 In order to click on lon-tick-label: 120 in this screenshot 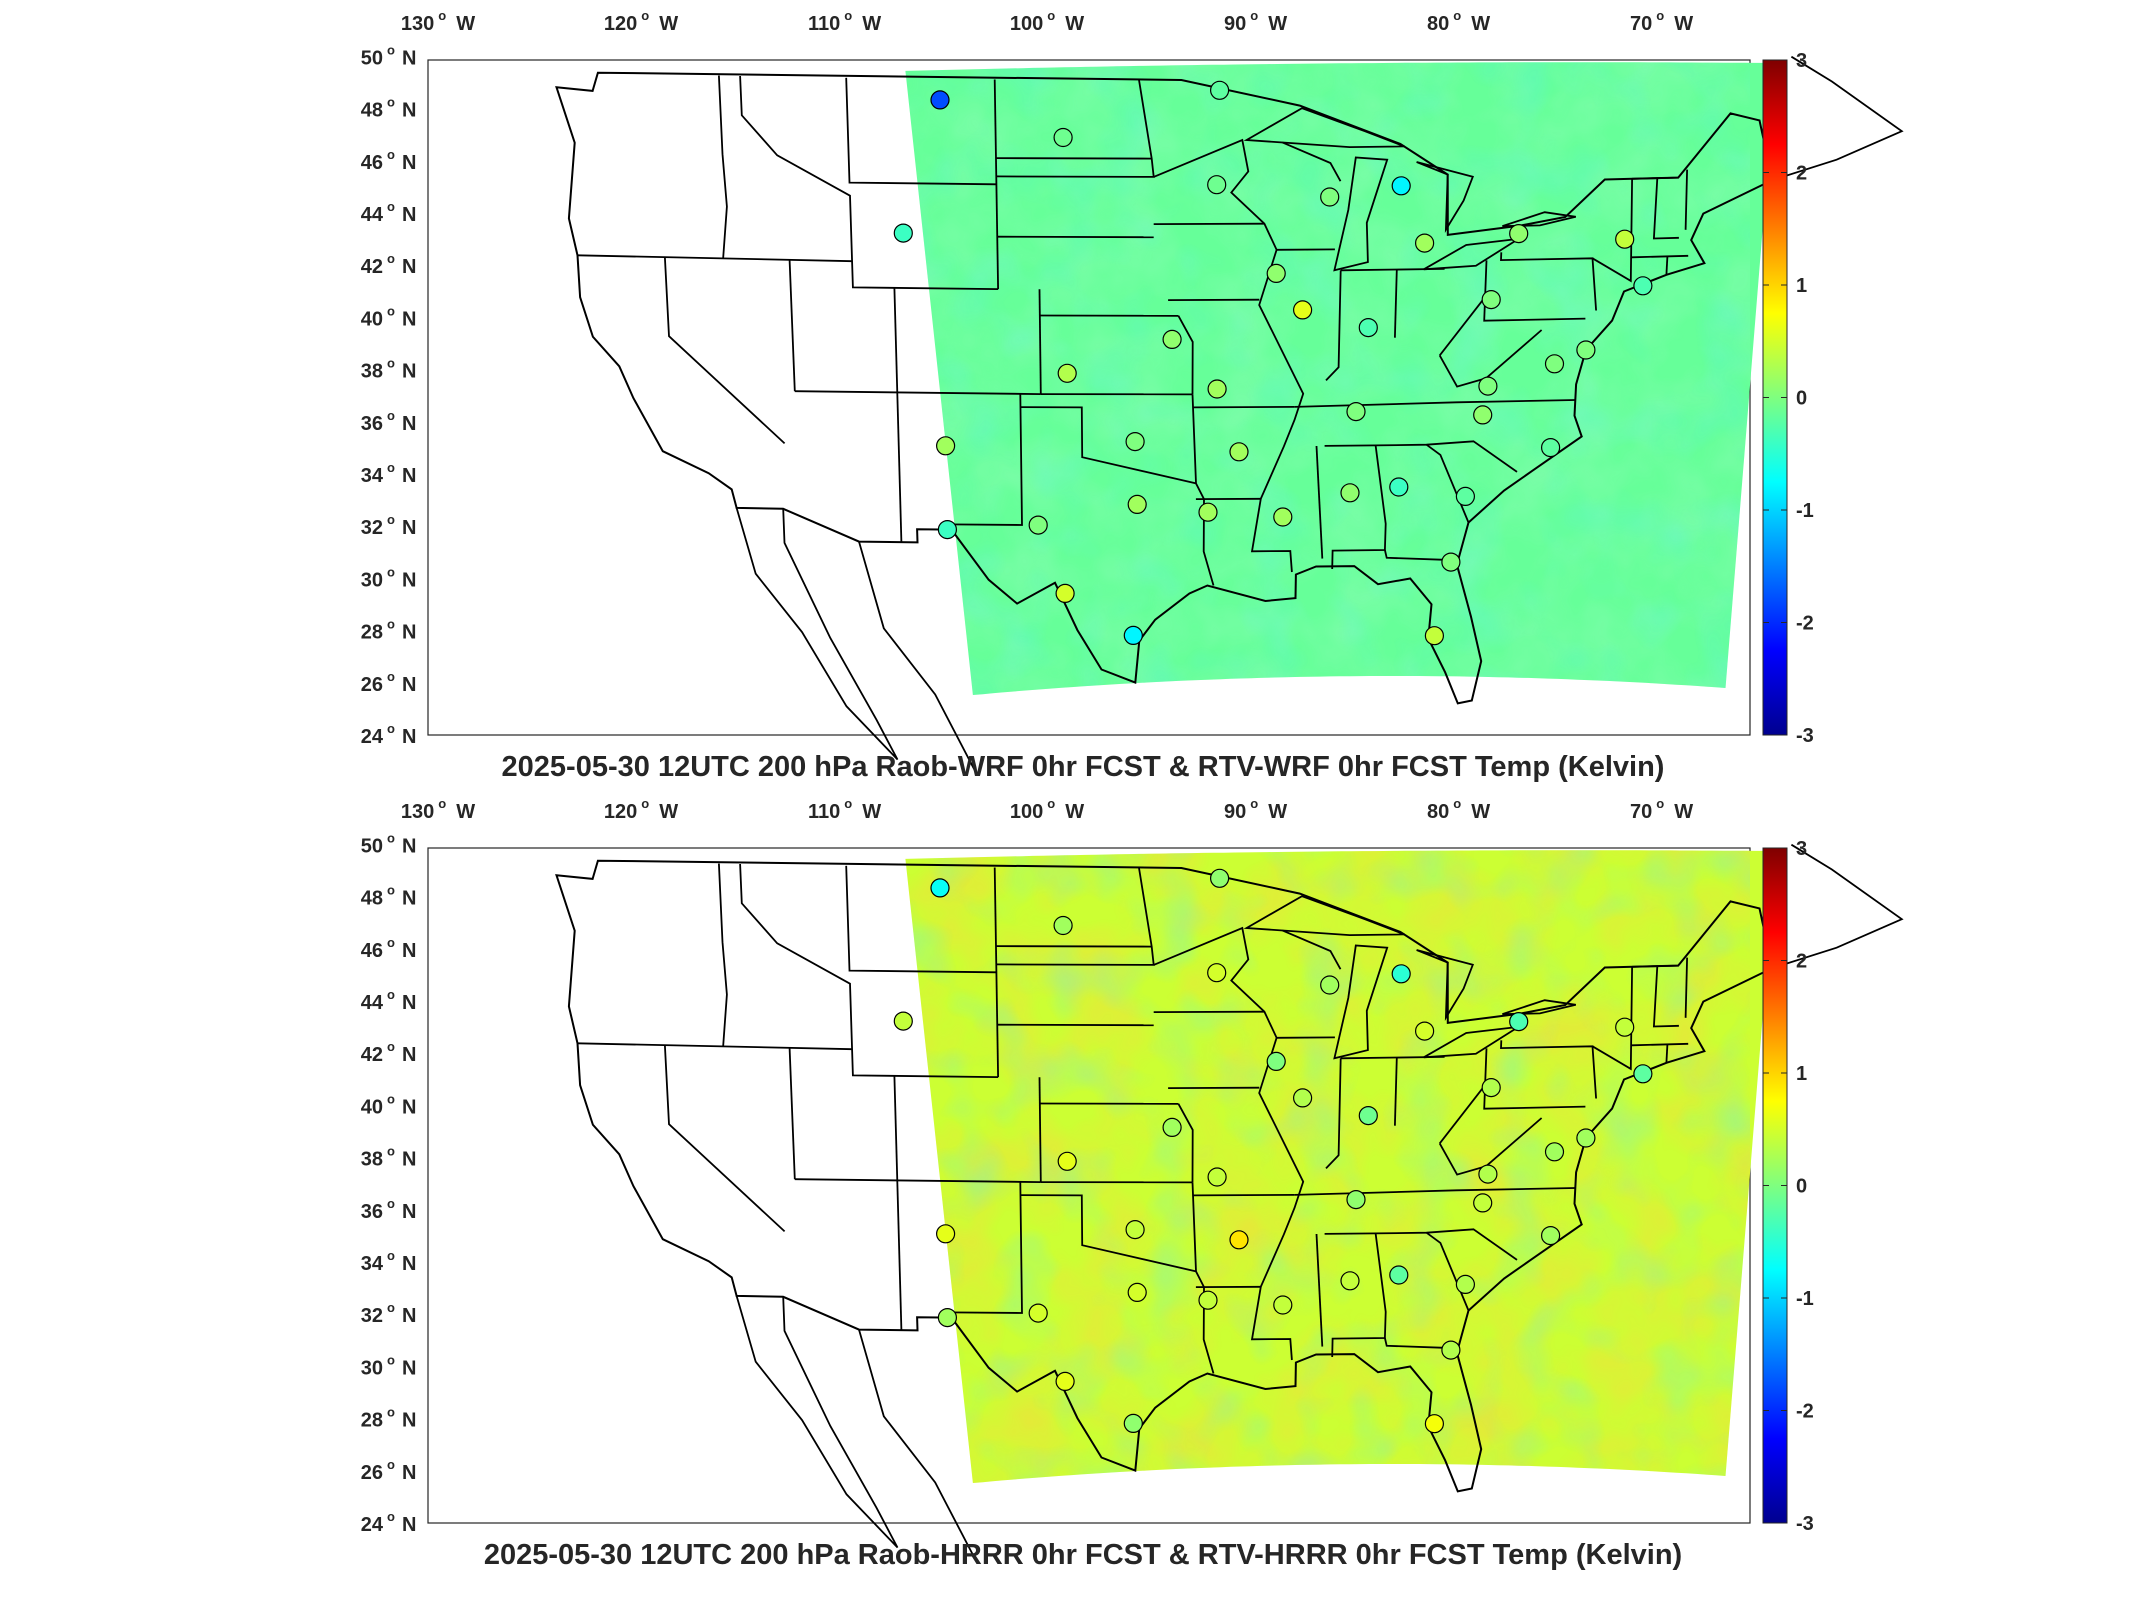, I will do `click(620, 812)`.